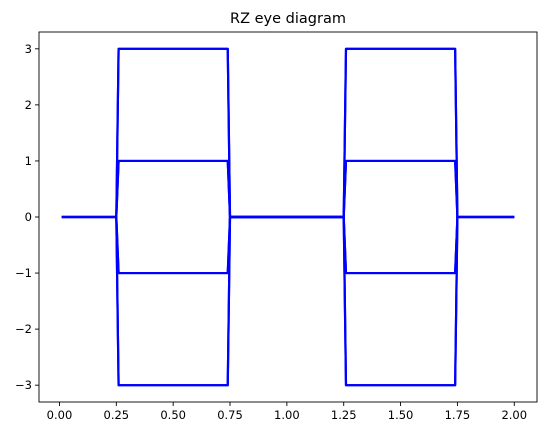 The width and height of the screenshot is (546, 435). I want to click on x-tick-label: 1.75, so click(458, 415).